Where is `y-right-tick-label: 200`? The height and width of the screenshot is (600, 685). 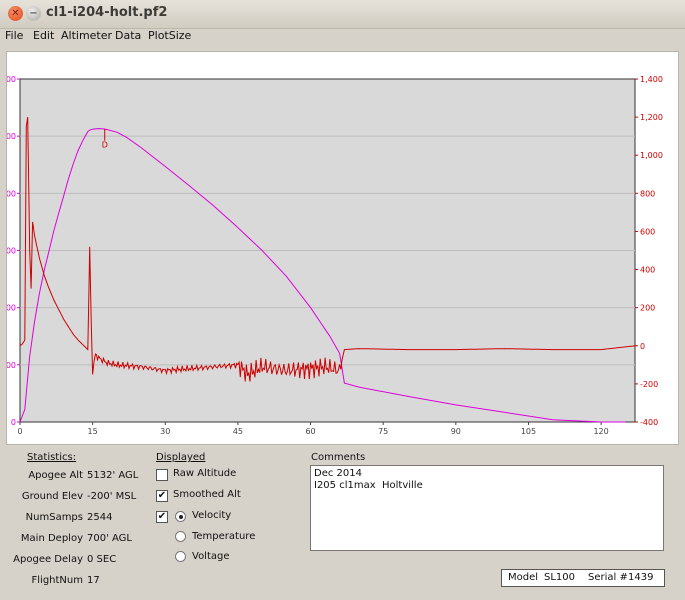 y-right-tick-label: 200 is located at coordinates (647, 308).